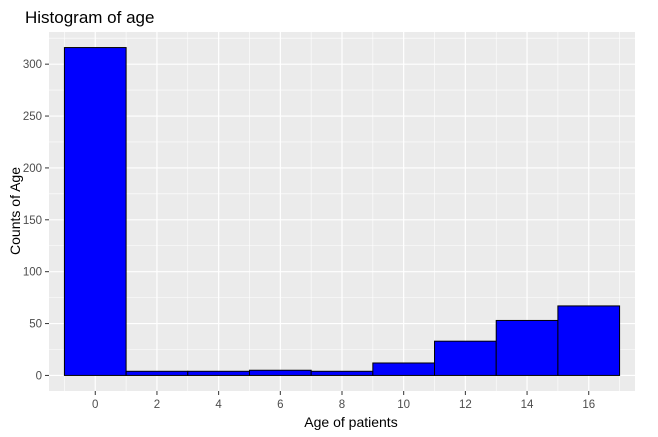 The height and width of the screenshot is (437, 658). Describe the element at coordinates (95, 405) in the screenshot. I see `x-tick-label: 0` at that location.